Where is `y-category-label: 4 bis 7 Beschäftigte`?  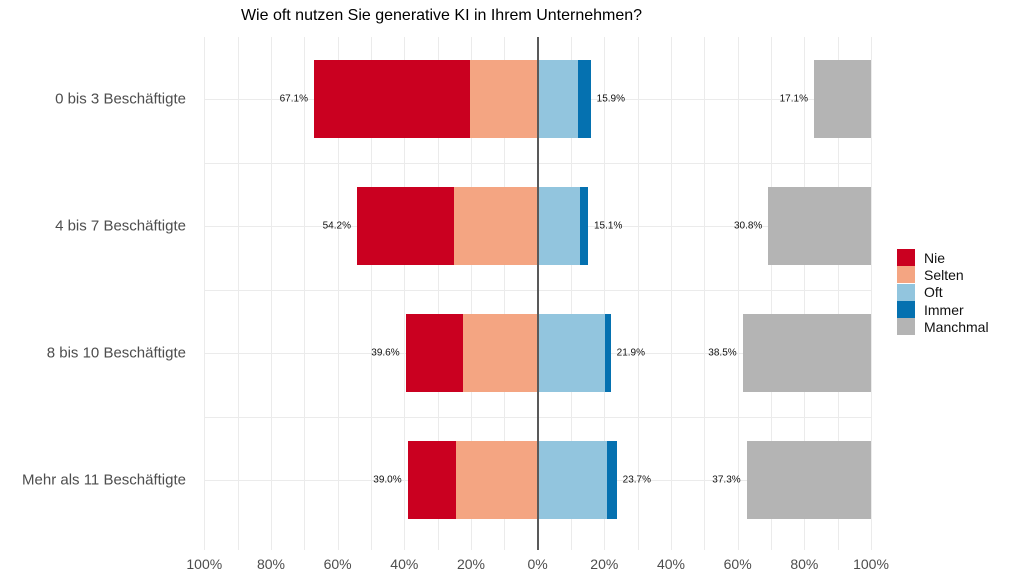 y-category-label: 4 bis 7 Beschäftigte is located at coordinates (120, 226).